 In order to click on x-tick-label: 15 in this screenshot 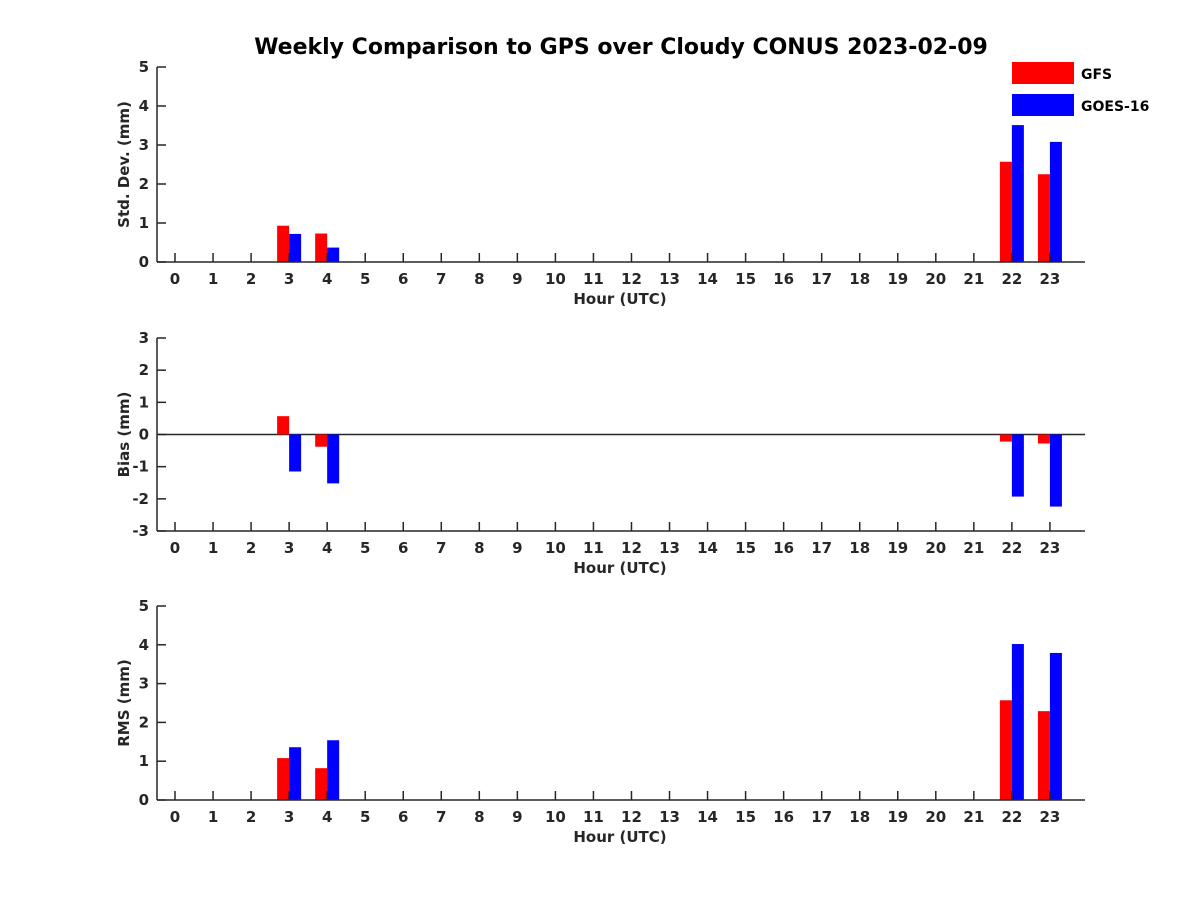, I will do `click(745, 817)`.